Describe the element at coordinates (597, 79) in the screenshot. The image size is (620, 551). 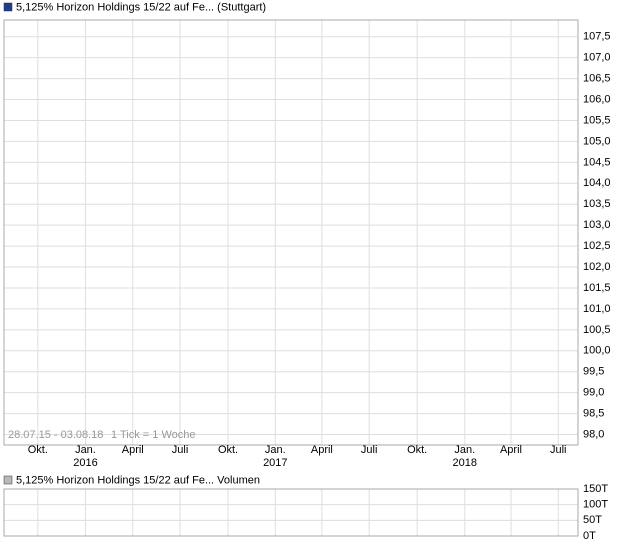
I see `y-tick-label: 106,5` at that location.